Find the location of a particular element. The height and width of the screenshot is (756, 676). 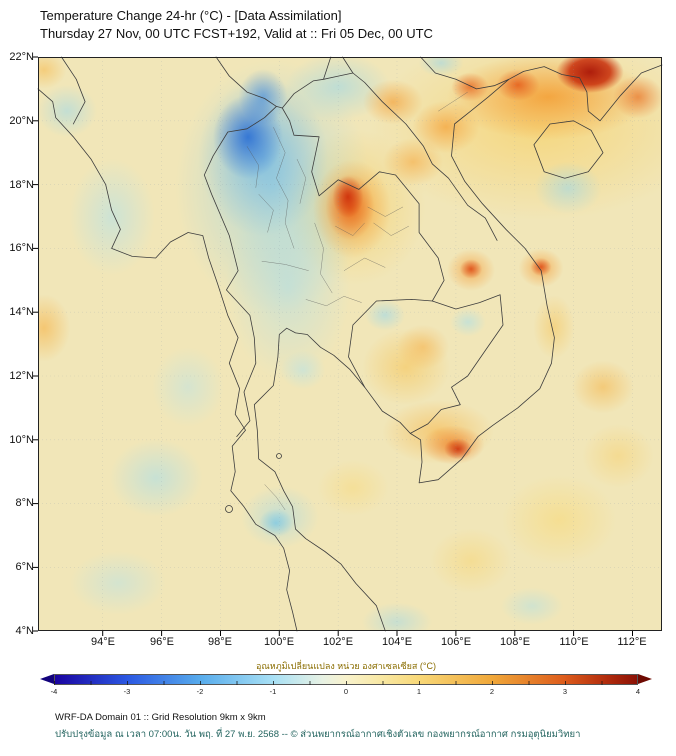

colorbar-right-arrow is located at coordinates (645, 679).